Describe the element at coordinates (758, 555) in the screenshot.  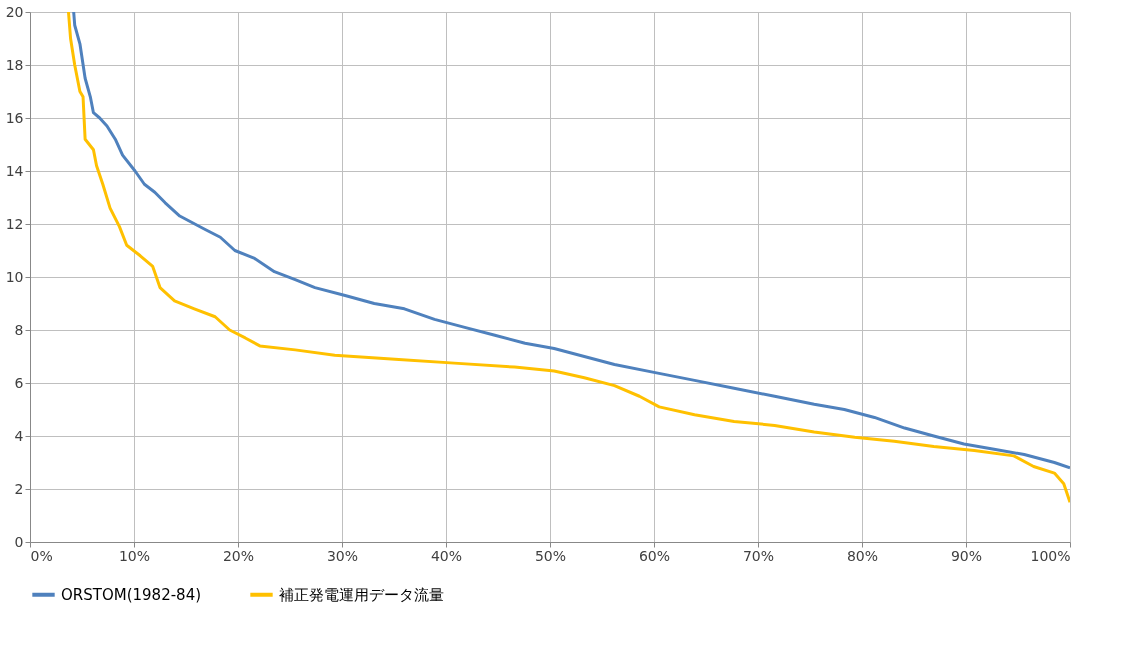
I see `x-tick-label: 70%` at that location.